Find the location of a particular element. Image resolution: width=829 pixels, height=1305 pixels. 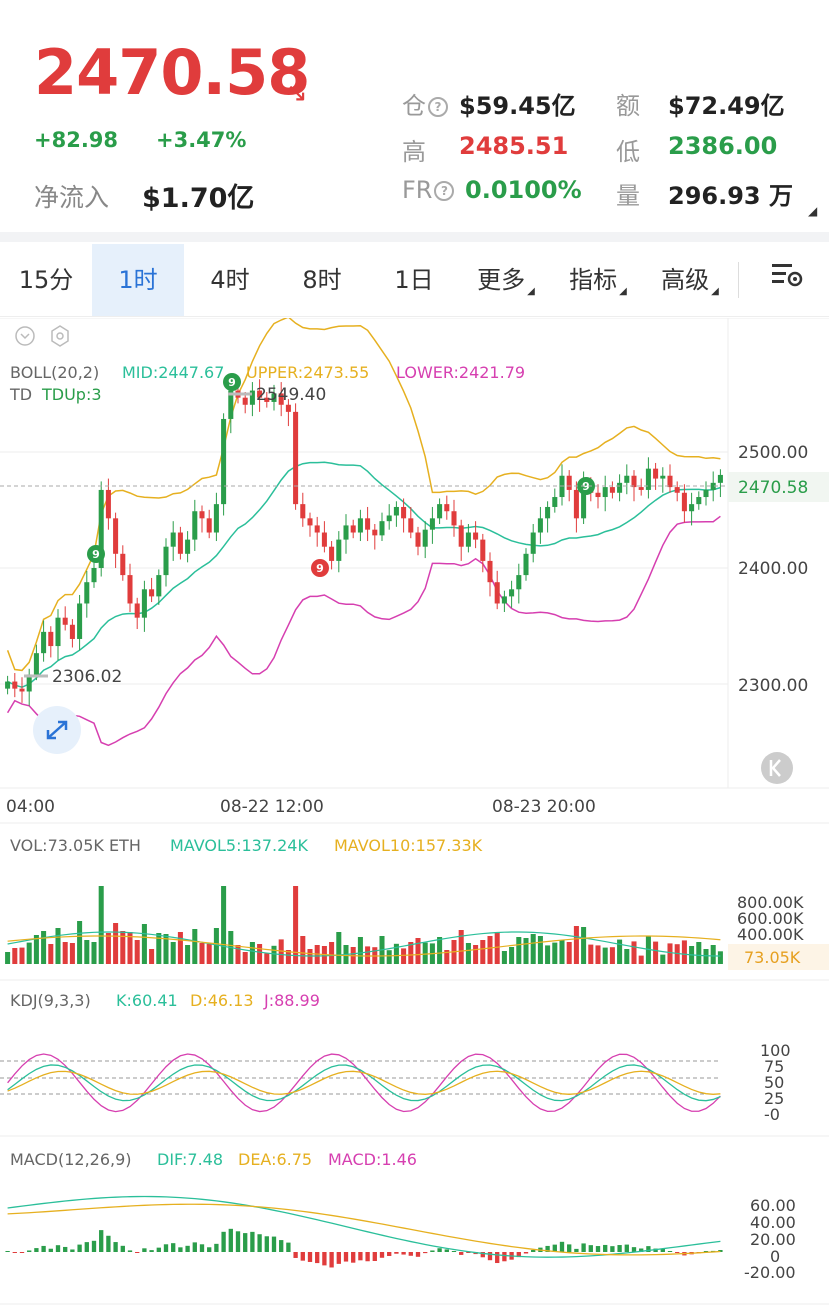

chart-settings-icon is located at coordinates (787, 280).